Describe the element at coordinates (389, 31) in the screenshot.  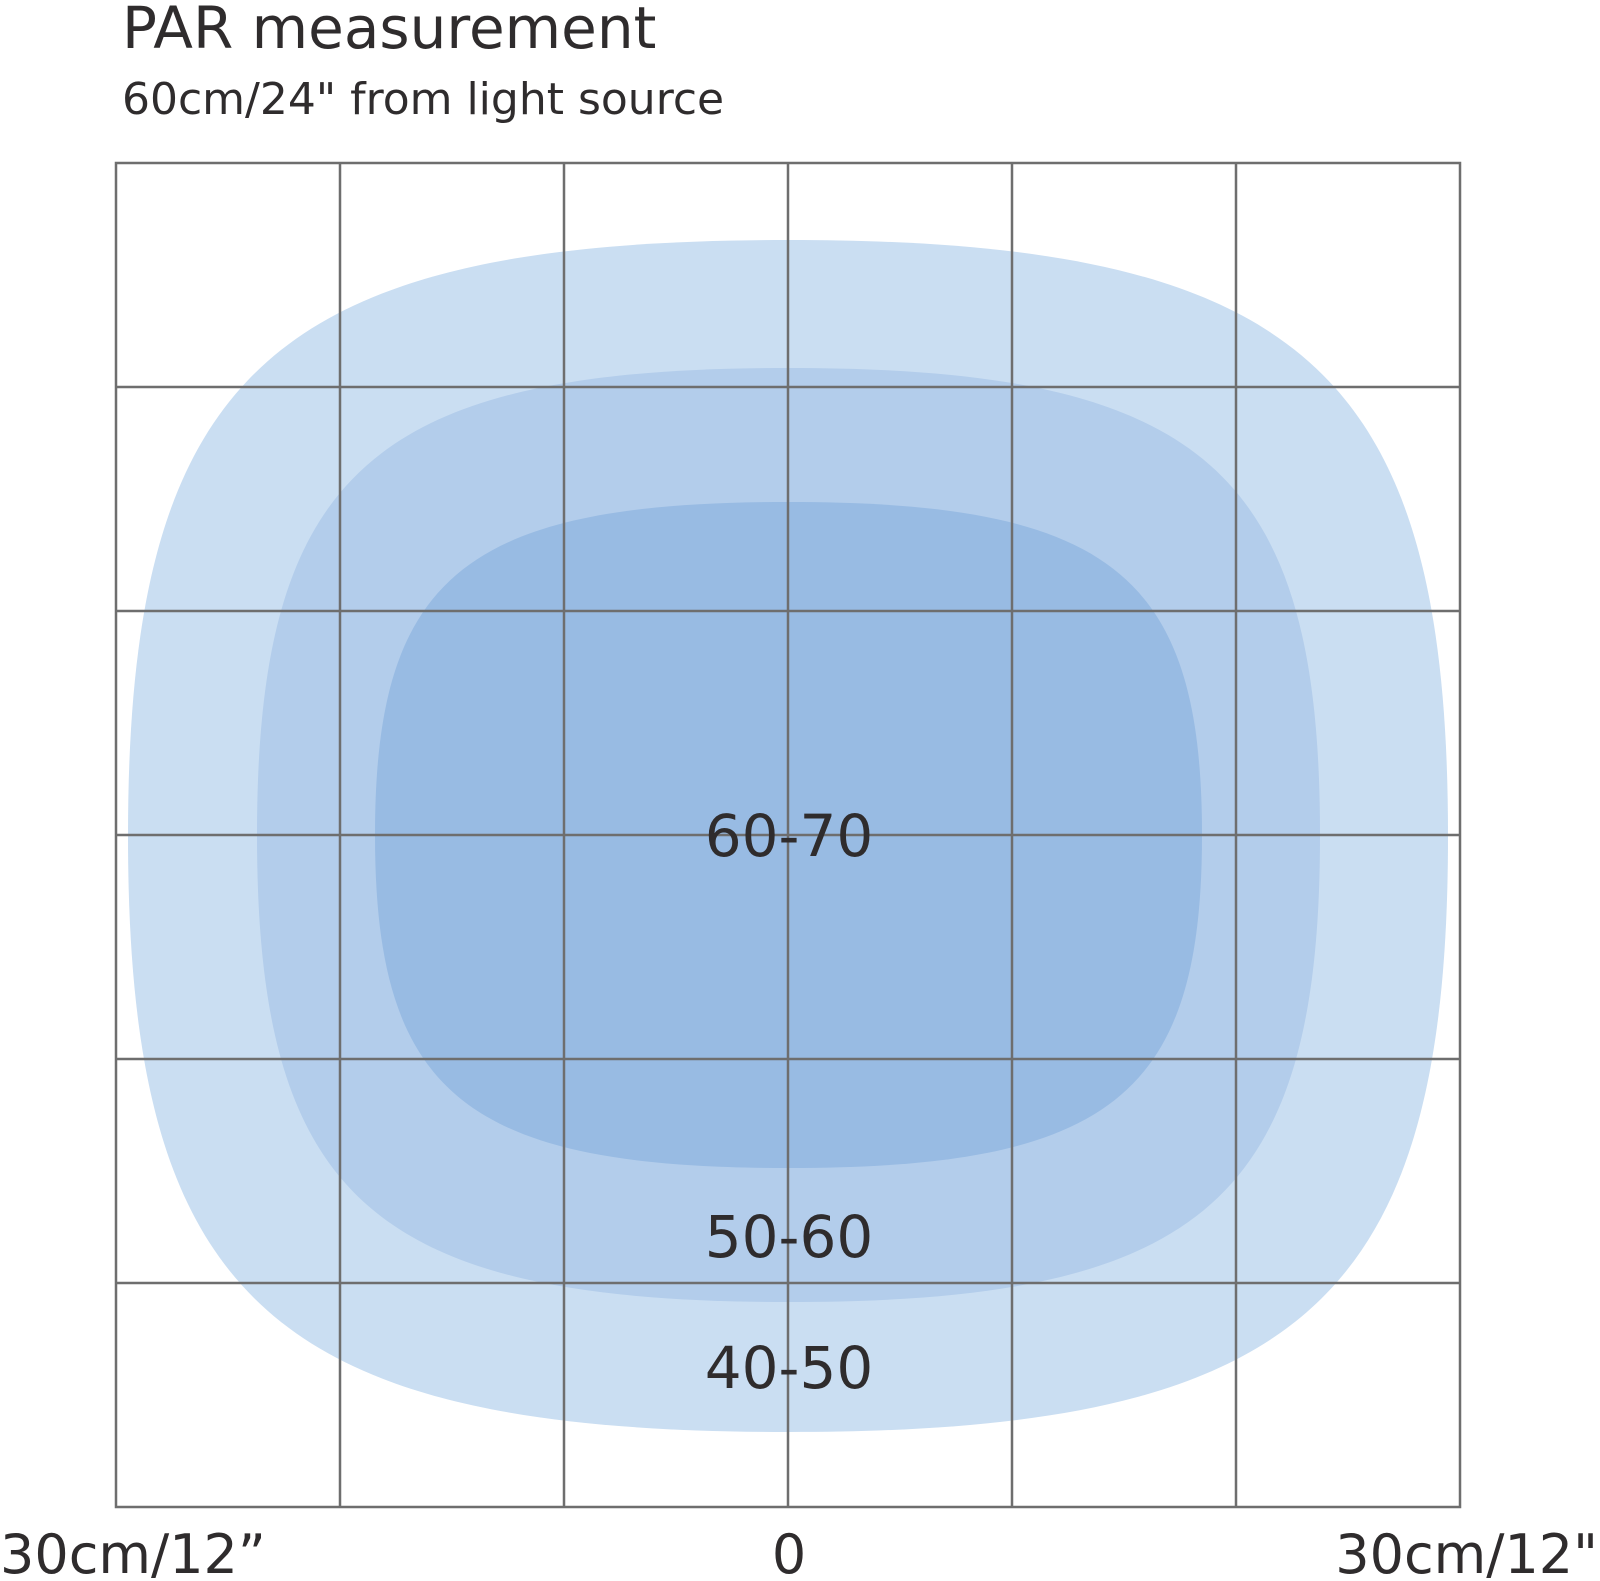
I see `title: PAR measurement` at that location.